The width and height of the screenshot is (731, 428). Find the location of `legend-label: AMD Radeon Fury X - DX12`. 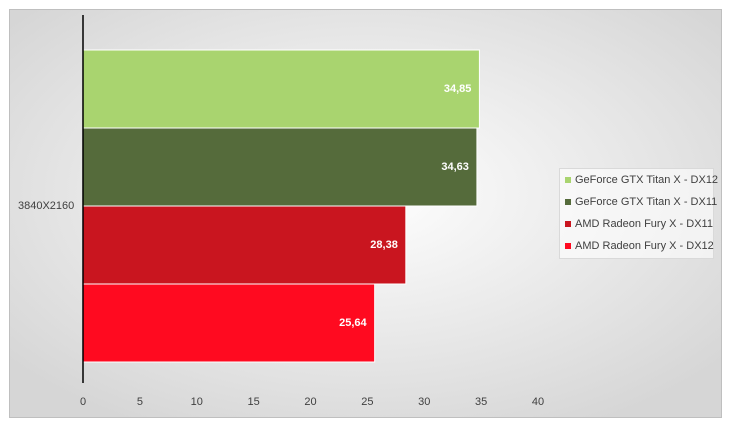

legend-label: AMD Radeon Fury X - DX12 is located at coordinates (644, 246).